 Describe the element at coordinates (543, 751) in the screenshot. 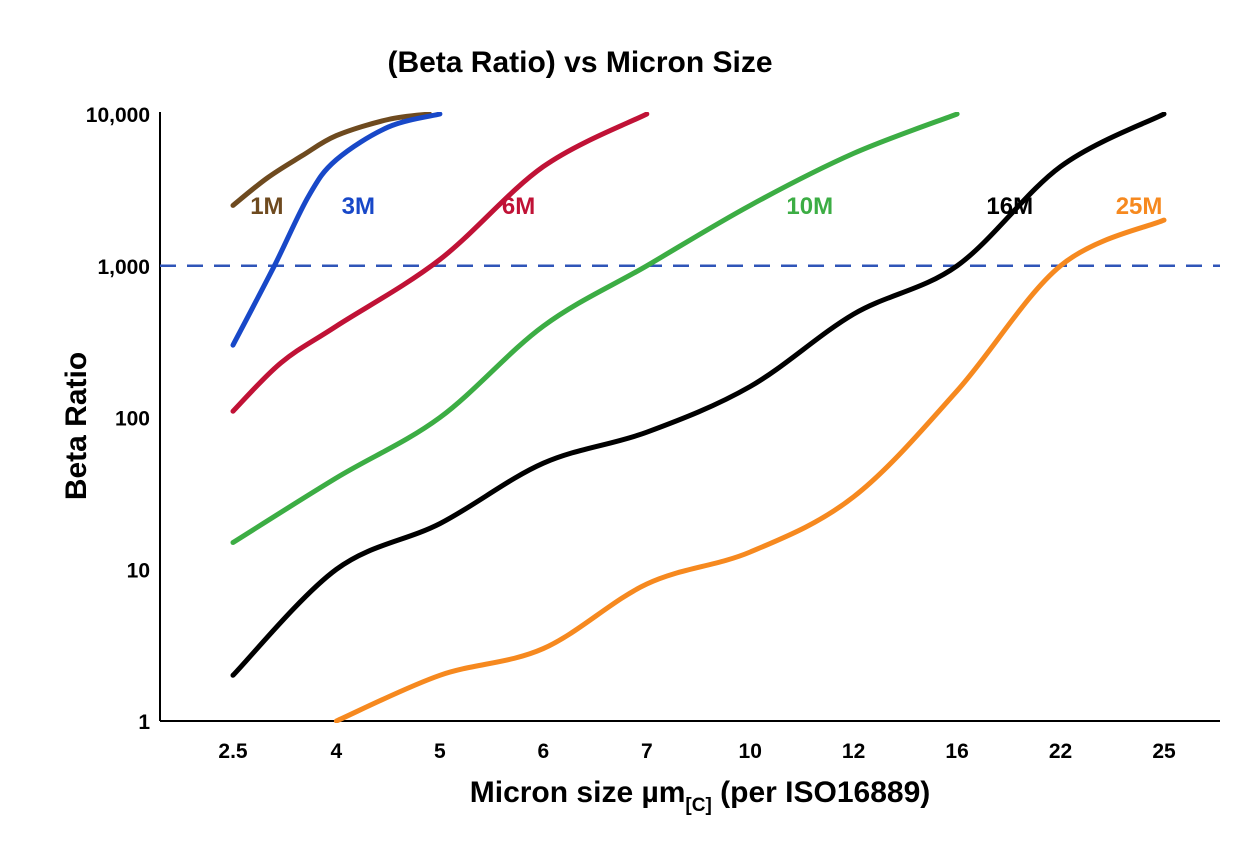

I see `x-tick-label: 6` at that location.